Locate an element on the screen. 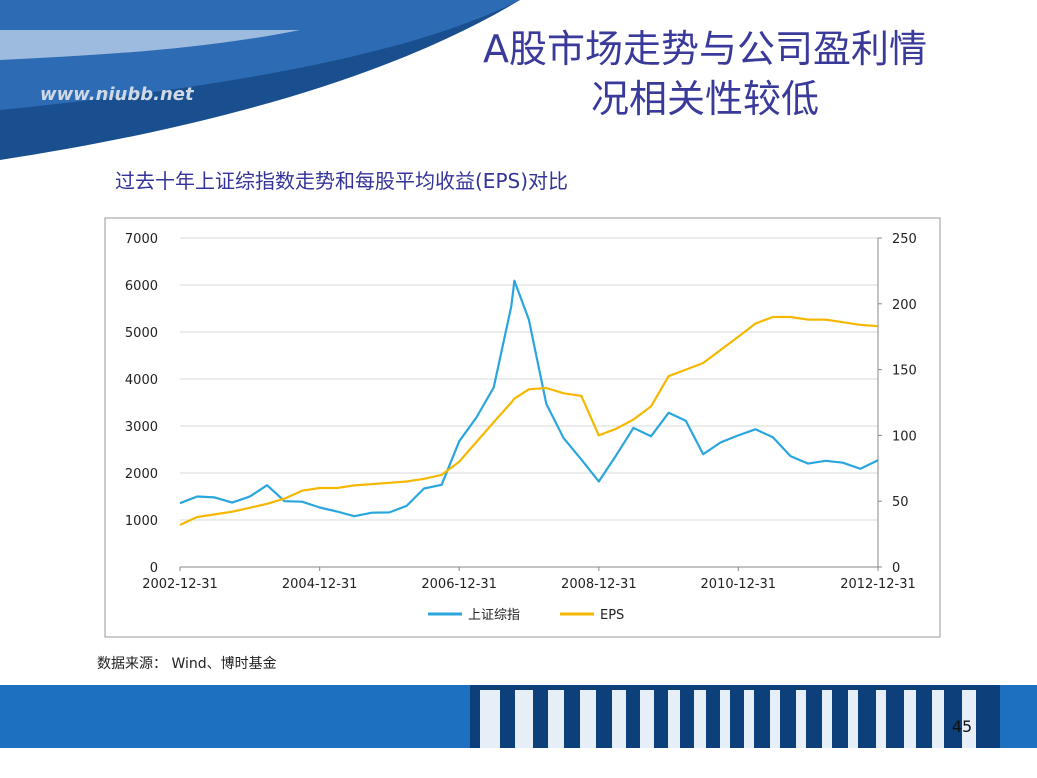 The width and height of the screenshot is (1037, 778). y2-tick-label: 250 is located at coordinates (904, 239).